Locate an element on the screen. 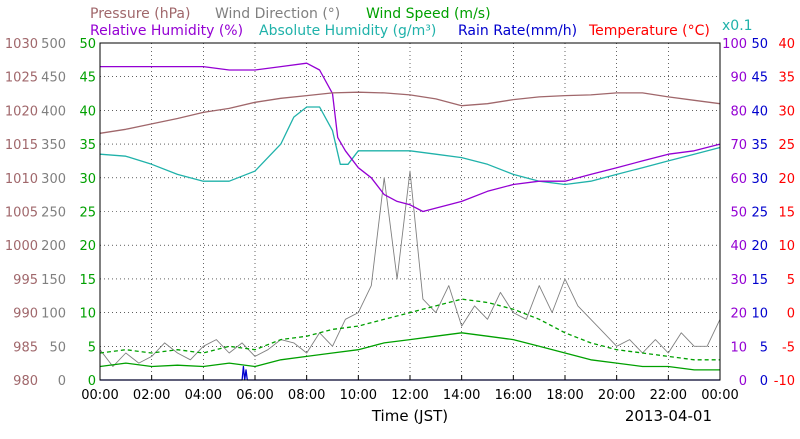 The image size is (800, 439). x-tick-label: 14:00 is located at coordinates (461, 395).